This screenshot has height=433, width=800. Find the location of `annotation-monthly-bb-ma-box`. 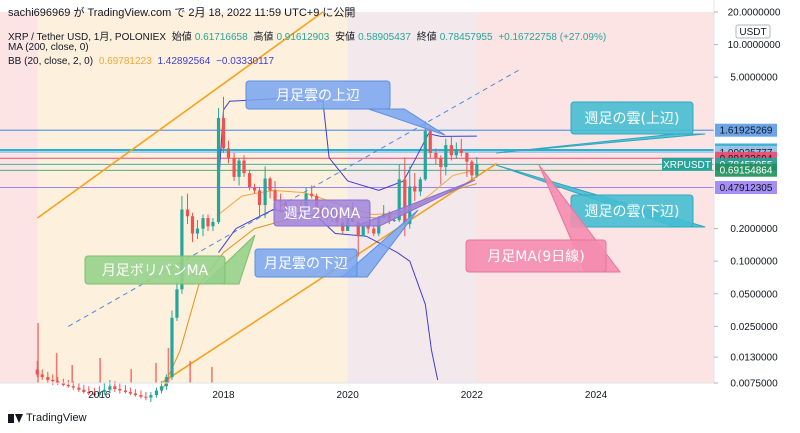

annotation-monthly-bb-ma-box is located at coordinates (155, 270).